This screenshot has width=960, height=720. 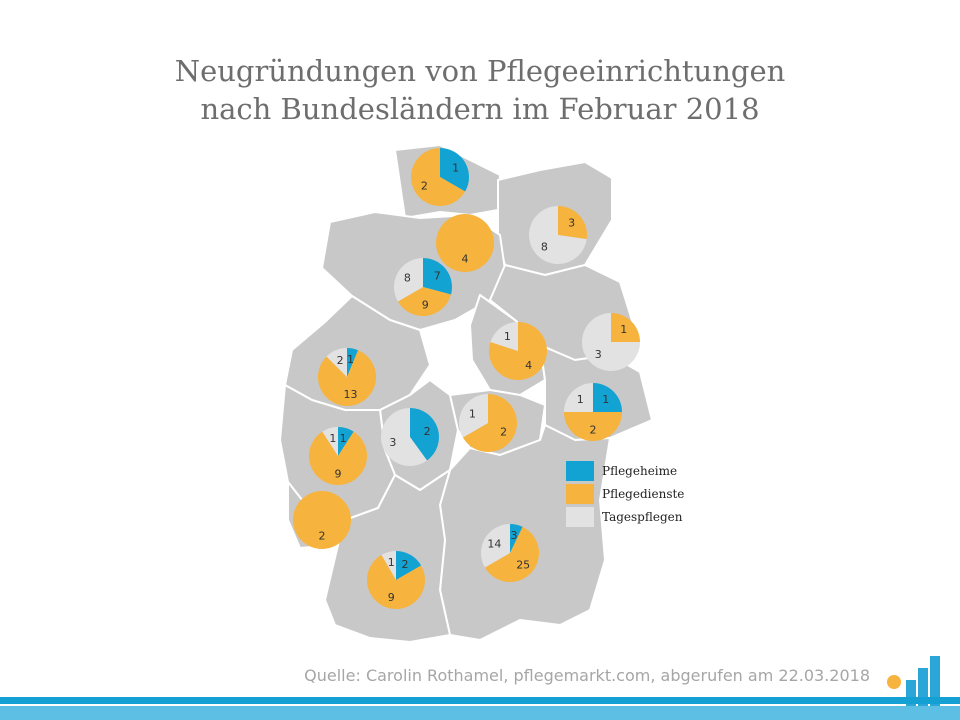 What do you see at coordinates (480, 700) in the screenshot?
I see `footer-bar` at bounding box center [480, 700].